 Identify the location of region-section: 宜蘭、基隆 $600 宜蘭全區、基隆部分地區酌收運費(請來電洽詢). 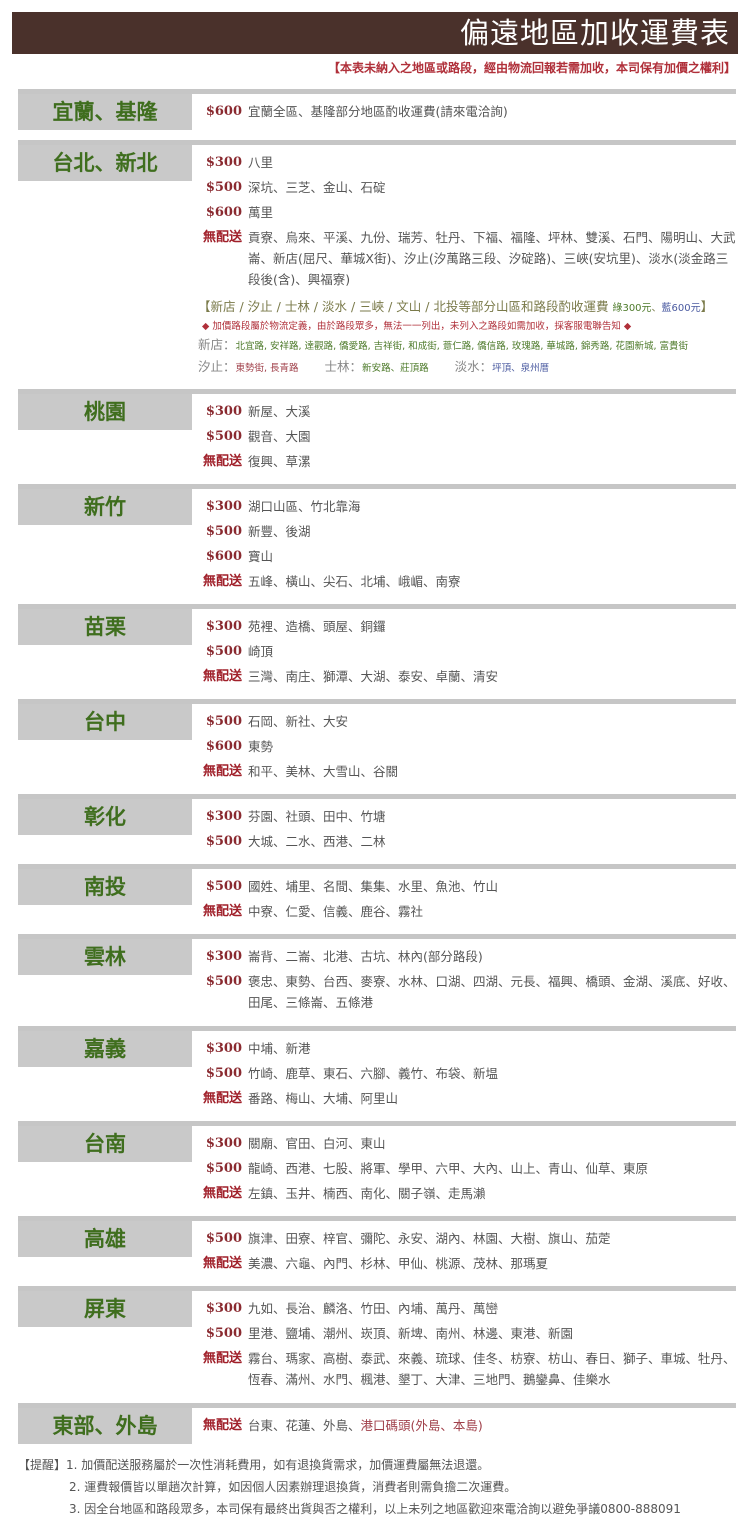
(377, 109).